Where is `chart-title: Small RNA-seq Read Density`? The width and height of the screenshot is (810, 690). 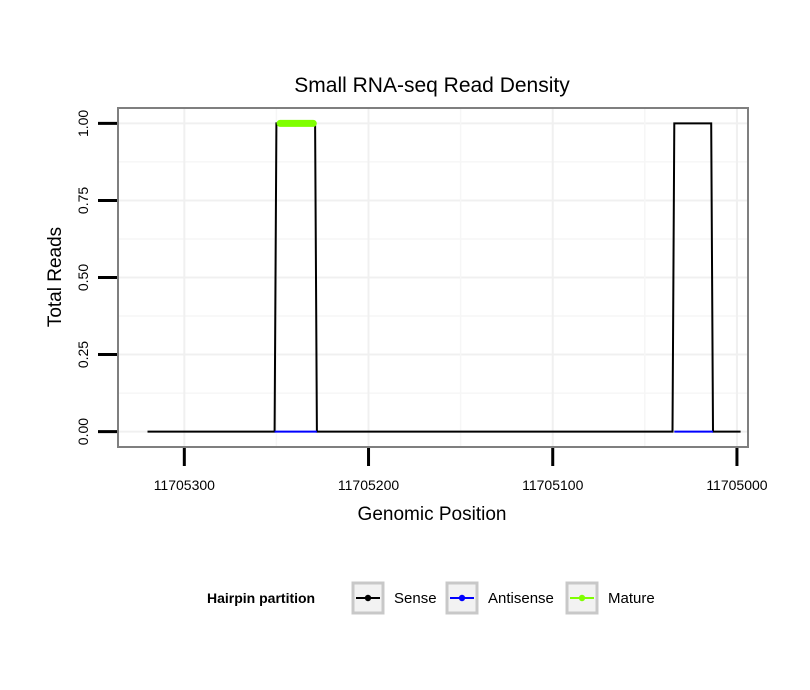 chart-title: Small RNA-seq Read Density is located at coordinates (432, 85).